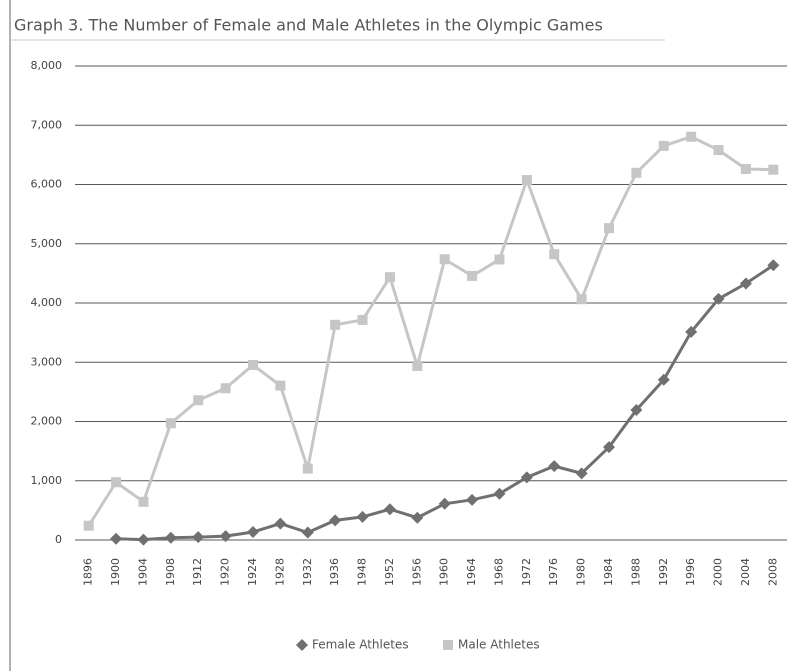 The width and height of the screenshot is (796, 671). Describe the element at coordinates (47, 421) in the screenshot. I see `y-tick-label: 2,000` at that location.